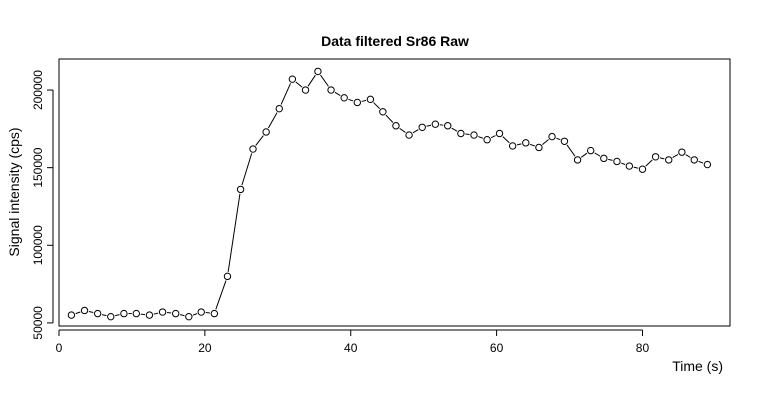 This screenshot has width=760, height=400. I want to click on x-tick-label: 20, so click(205, 348).